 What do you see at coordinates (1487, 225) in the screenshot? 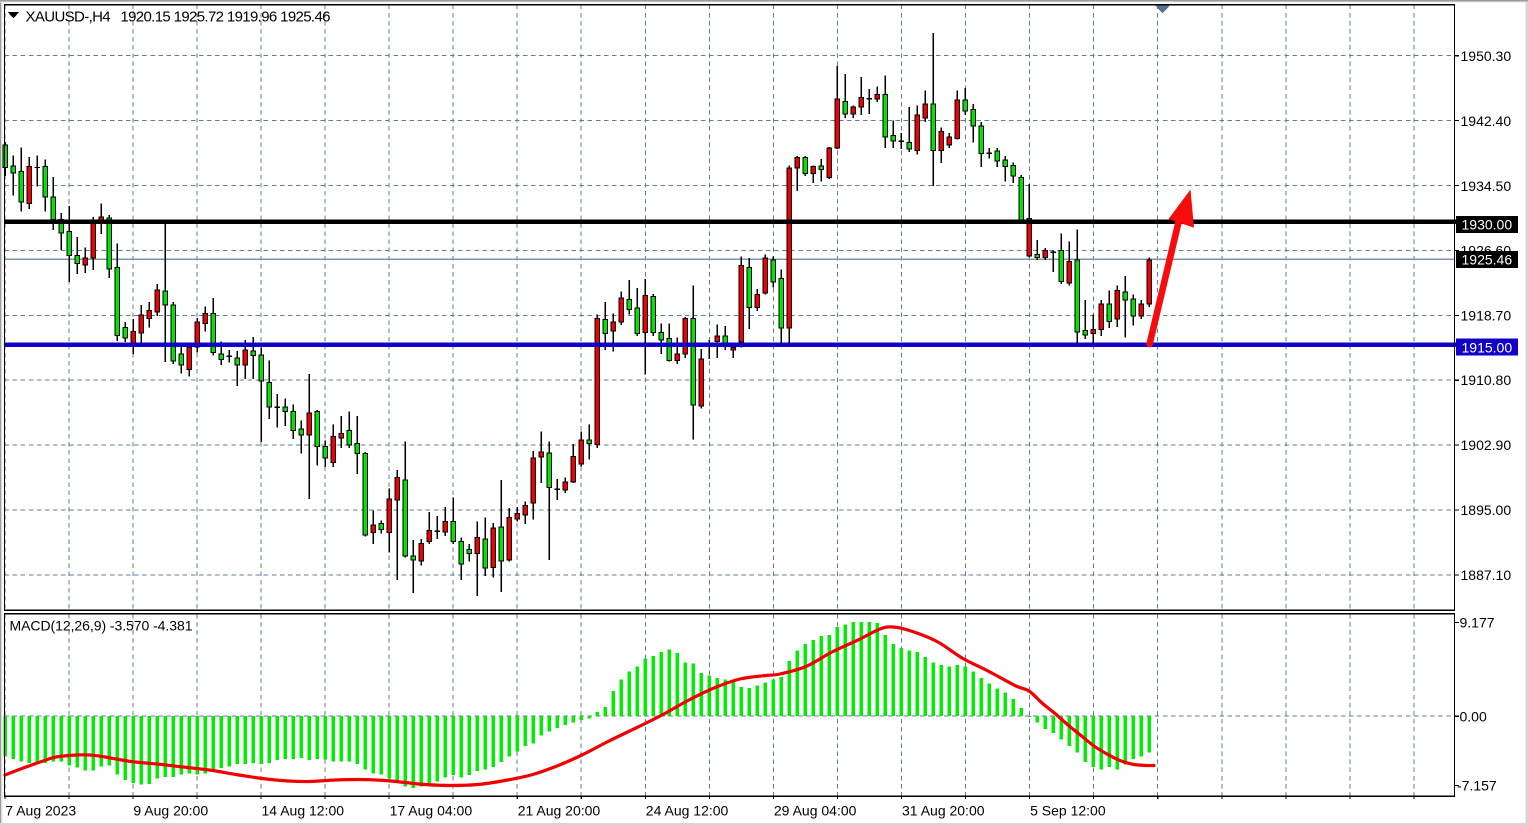
I see `svg-text: 1930.00` at bounding box center [1487, 225].